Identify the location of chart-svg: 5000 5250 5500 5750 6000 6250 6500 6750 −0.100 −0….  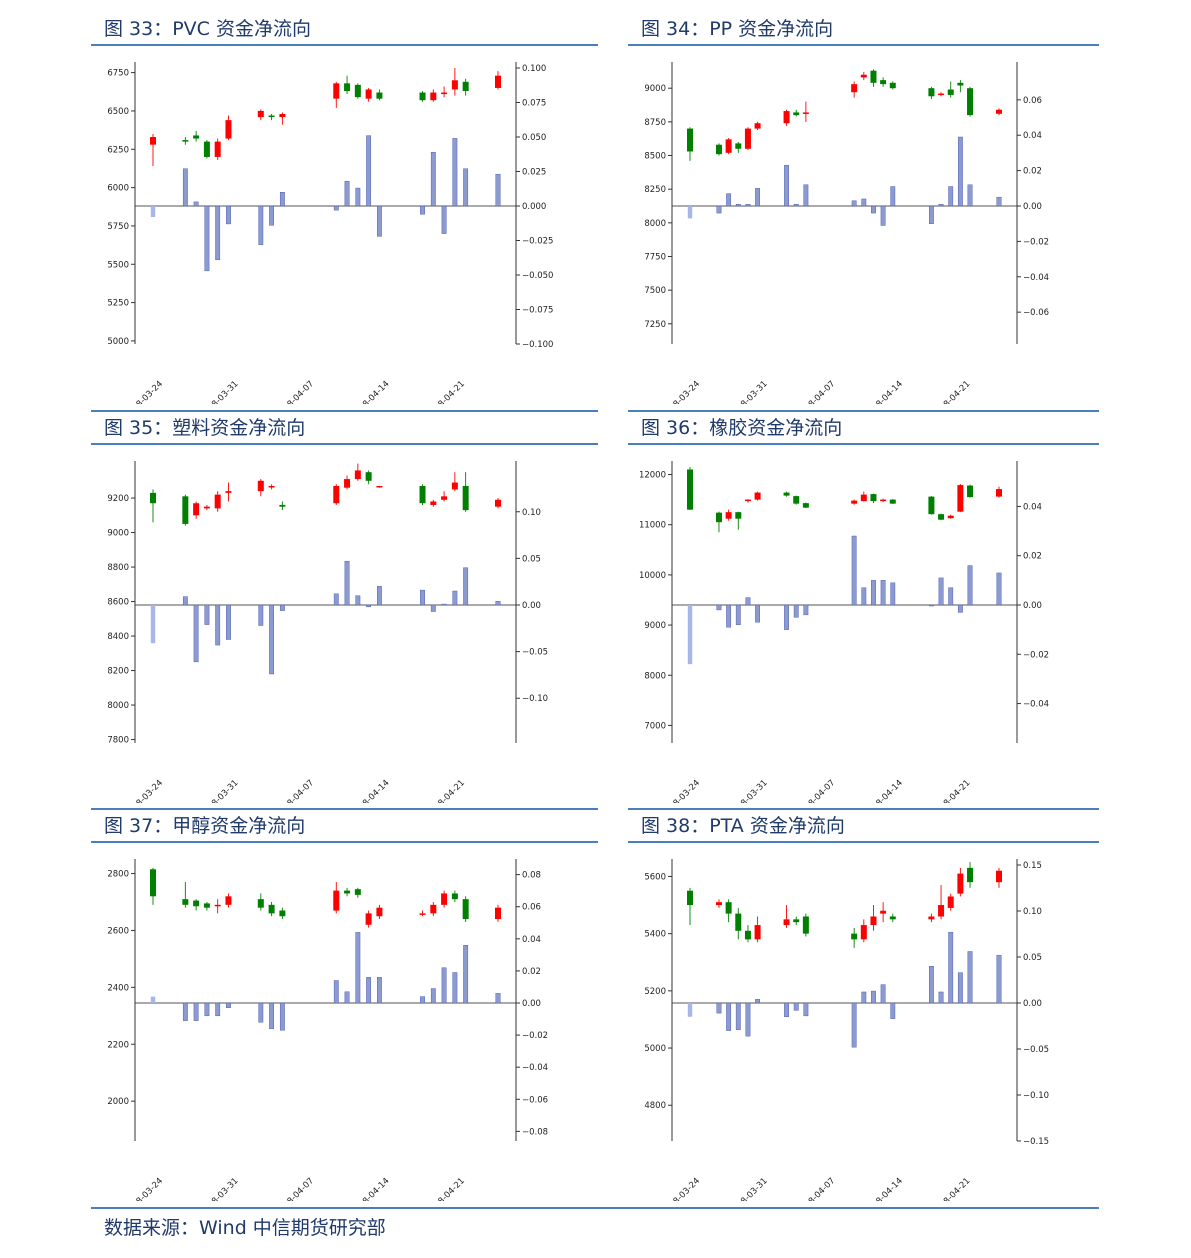
(330, 233).